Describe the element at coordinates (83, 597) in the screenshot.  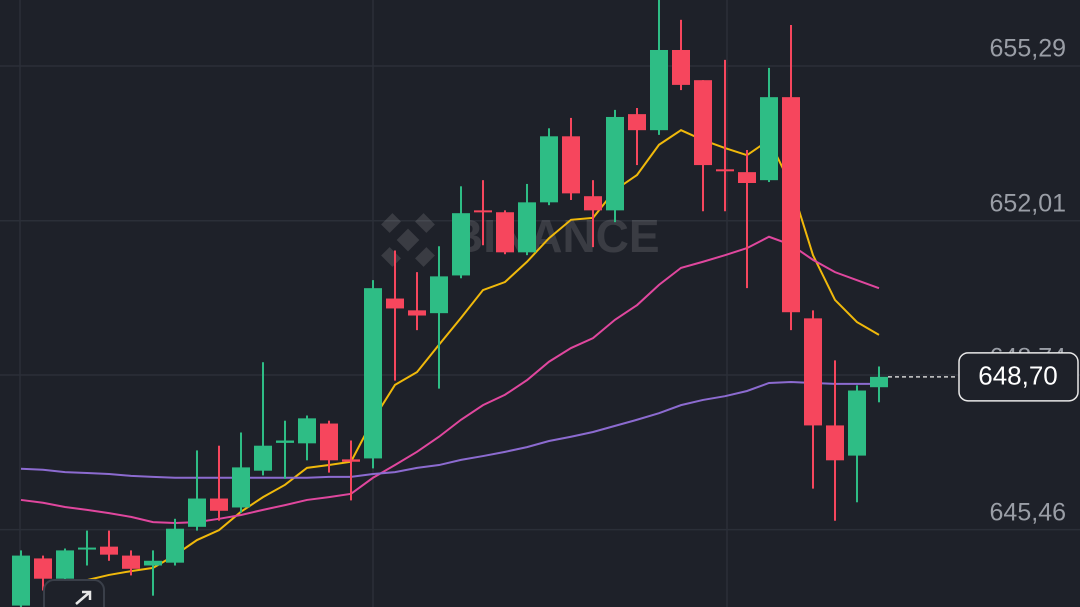
I see `expand-icon` at that location.